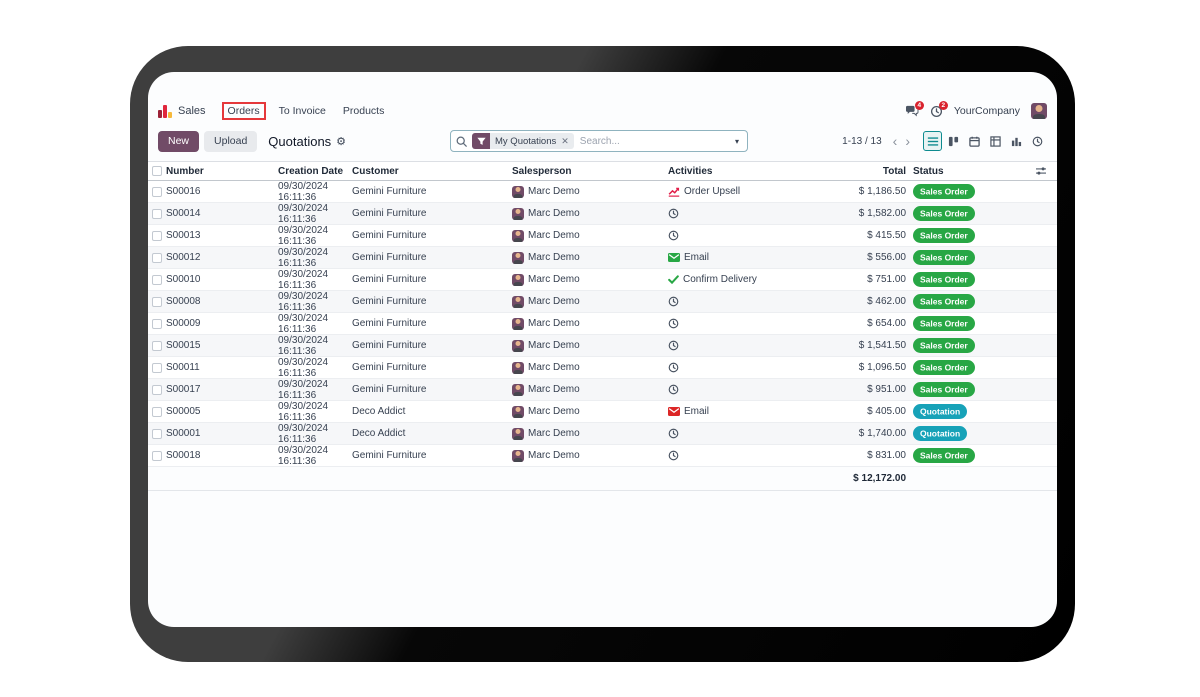 This screenshot has height=697, width=1200. I want to click on user-avatar, so click(1039, 111).